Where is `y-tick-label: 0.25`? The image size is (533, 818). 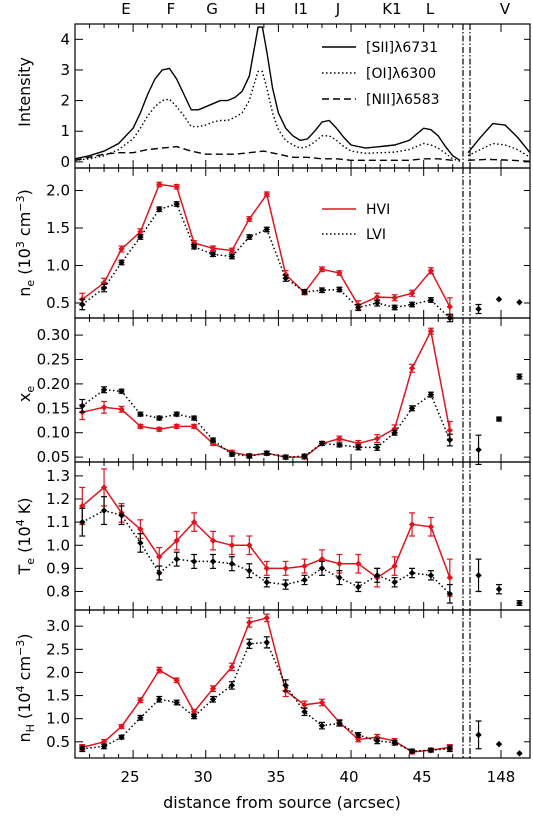 y-tick-label: 0.25 is located at coordinates (53, 359).